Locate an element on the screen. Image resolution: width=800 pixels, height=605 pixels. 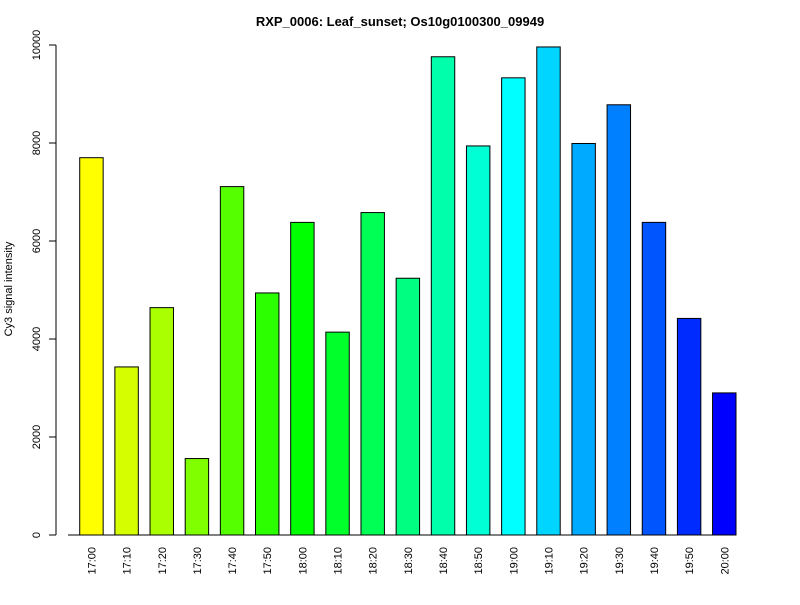
x-tick-label: 18:40 is located at coordinates (444, 561).